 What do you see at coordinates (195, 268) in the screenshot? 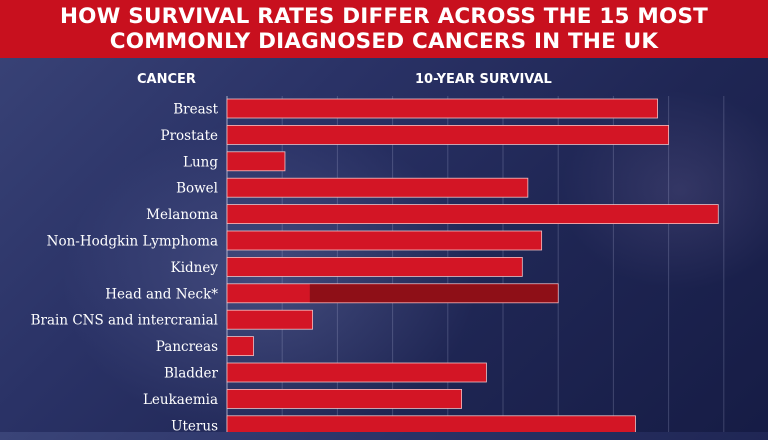
I see `category-label: Kidney` at bounding box center [195, 268].